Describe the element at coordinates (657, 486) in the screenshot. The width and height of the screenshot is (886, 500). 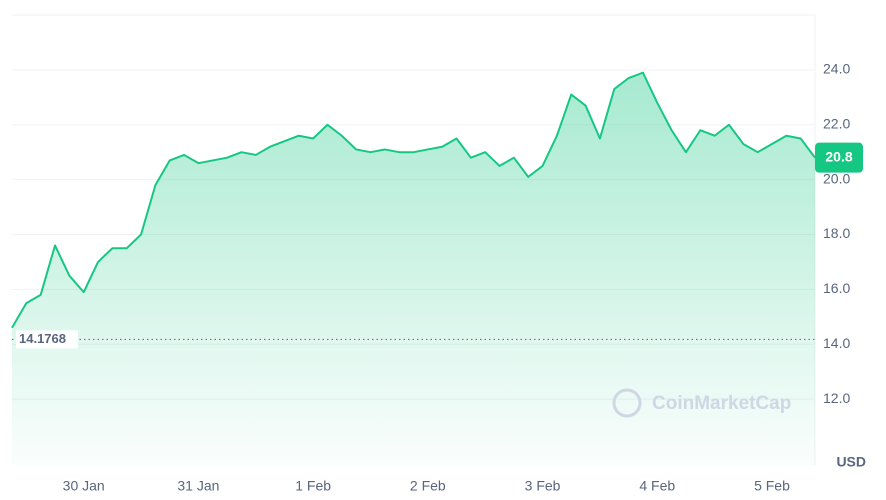
I see `x-tick-label: 4 Feb` at that location.